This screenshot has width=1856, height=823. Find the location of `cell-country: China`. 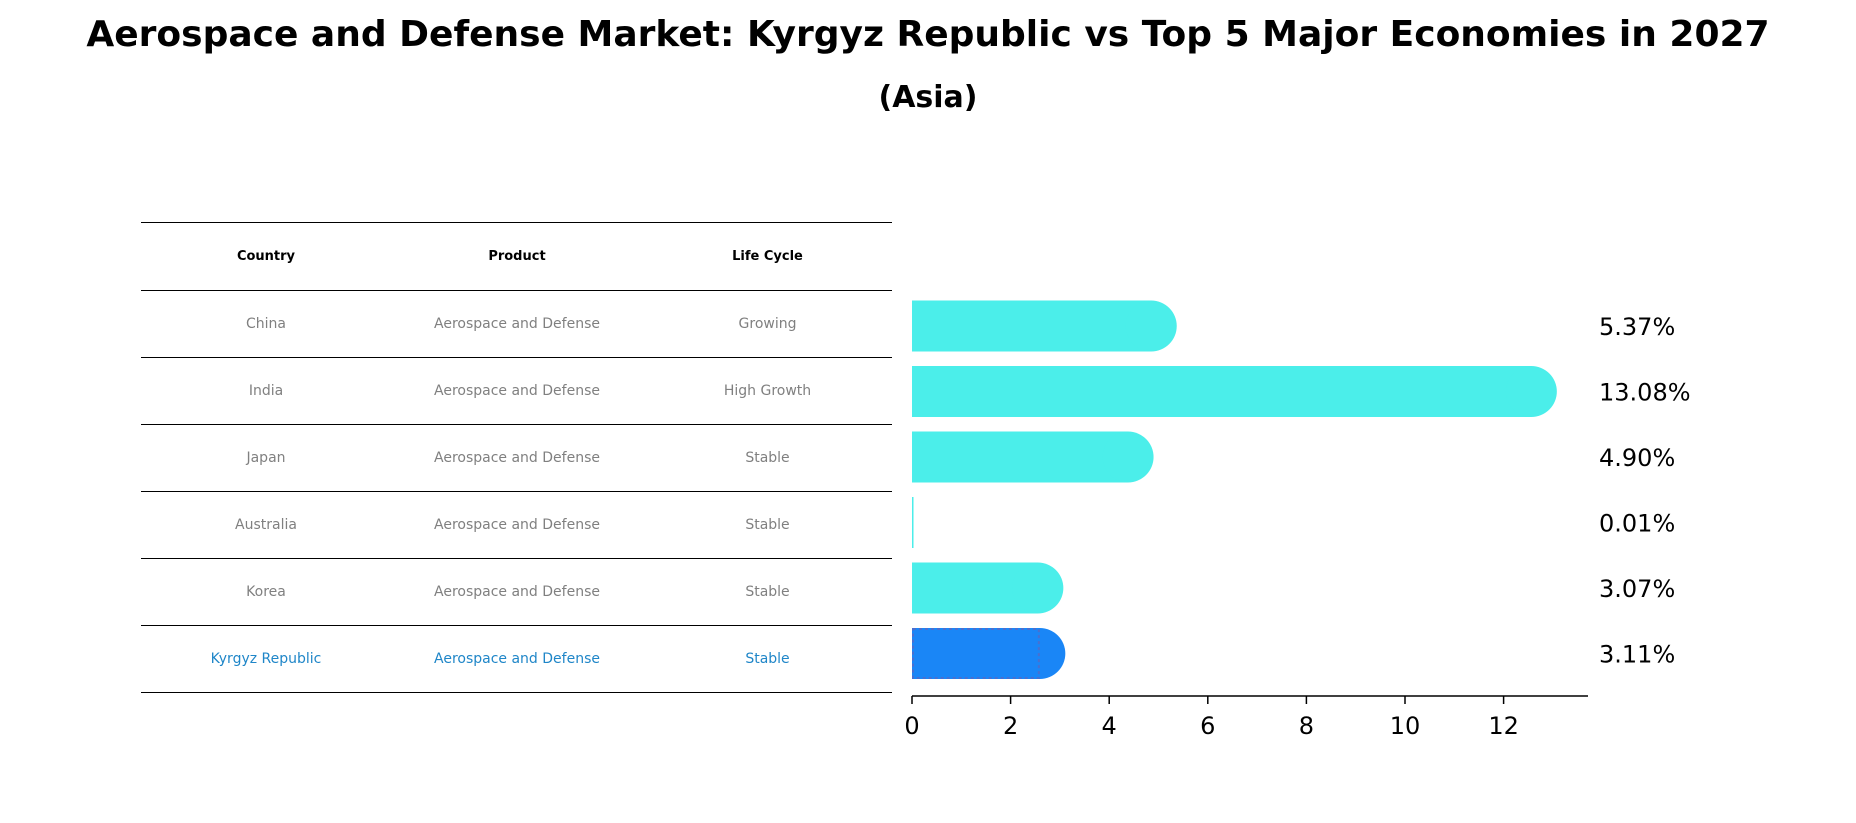

cell-country: China is located at coordinates (266, 324).